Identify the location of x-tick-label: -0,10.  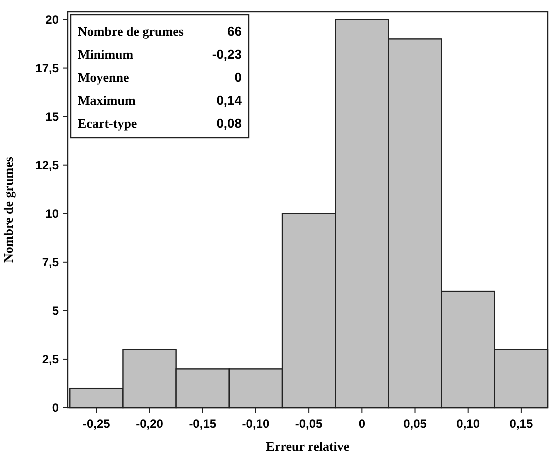
(256, 424).